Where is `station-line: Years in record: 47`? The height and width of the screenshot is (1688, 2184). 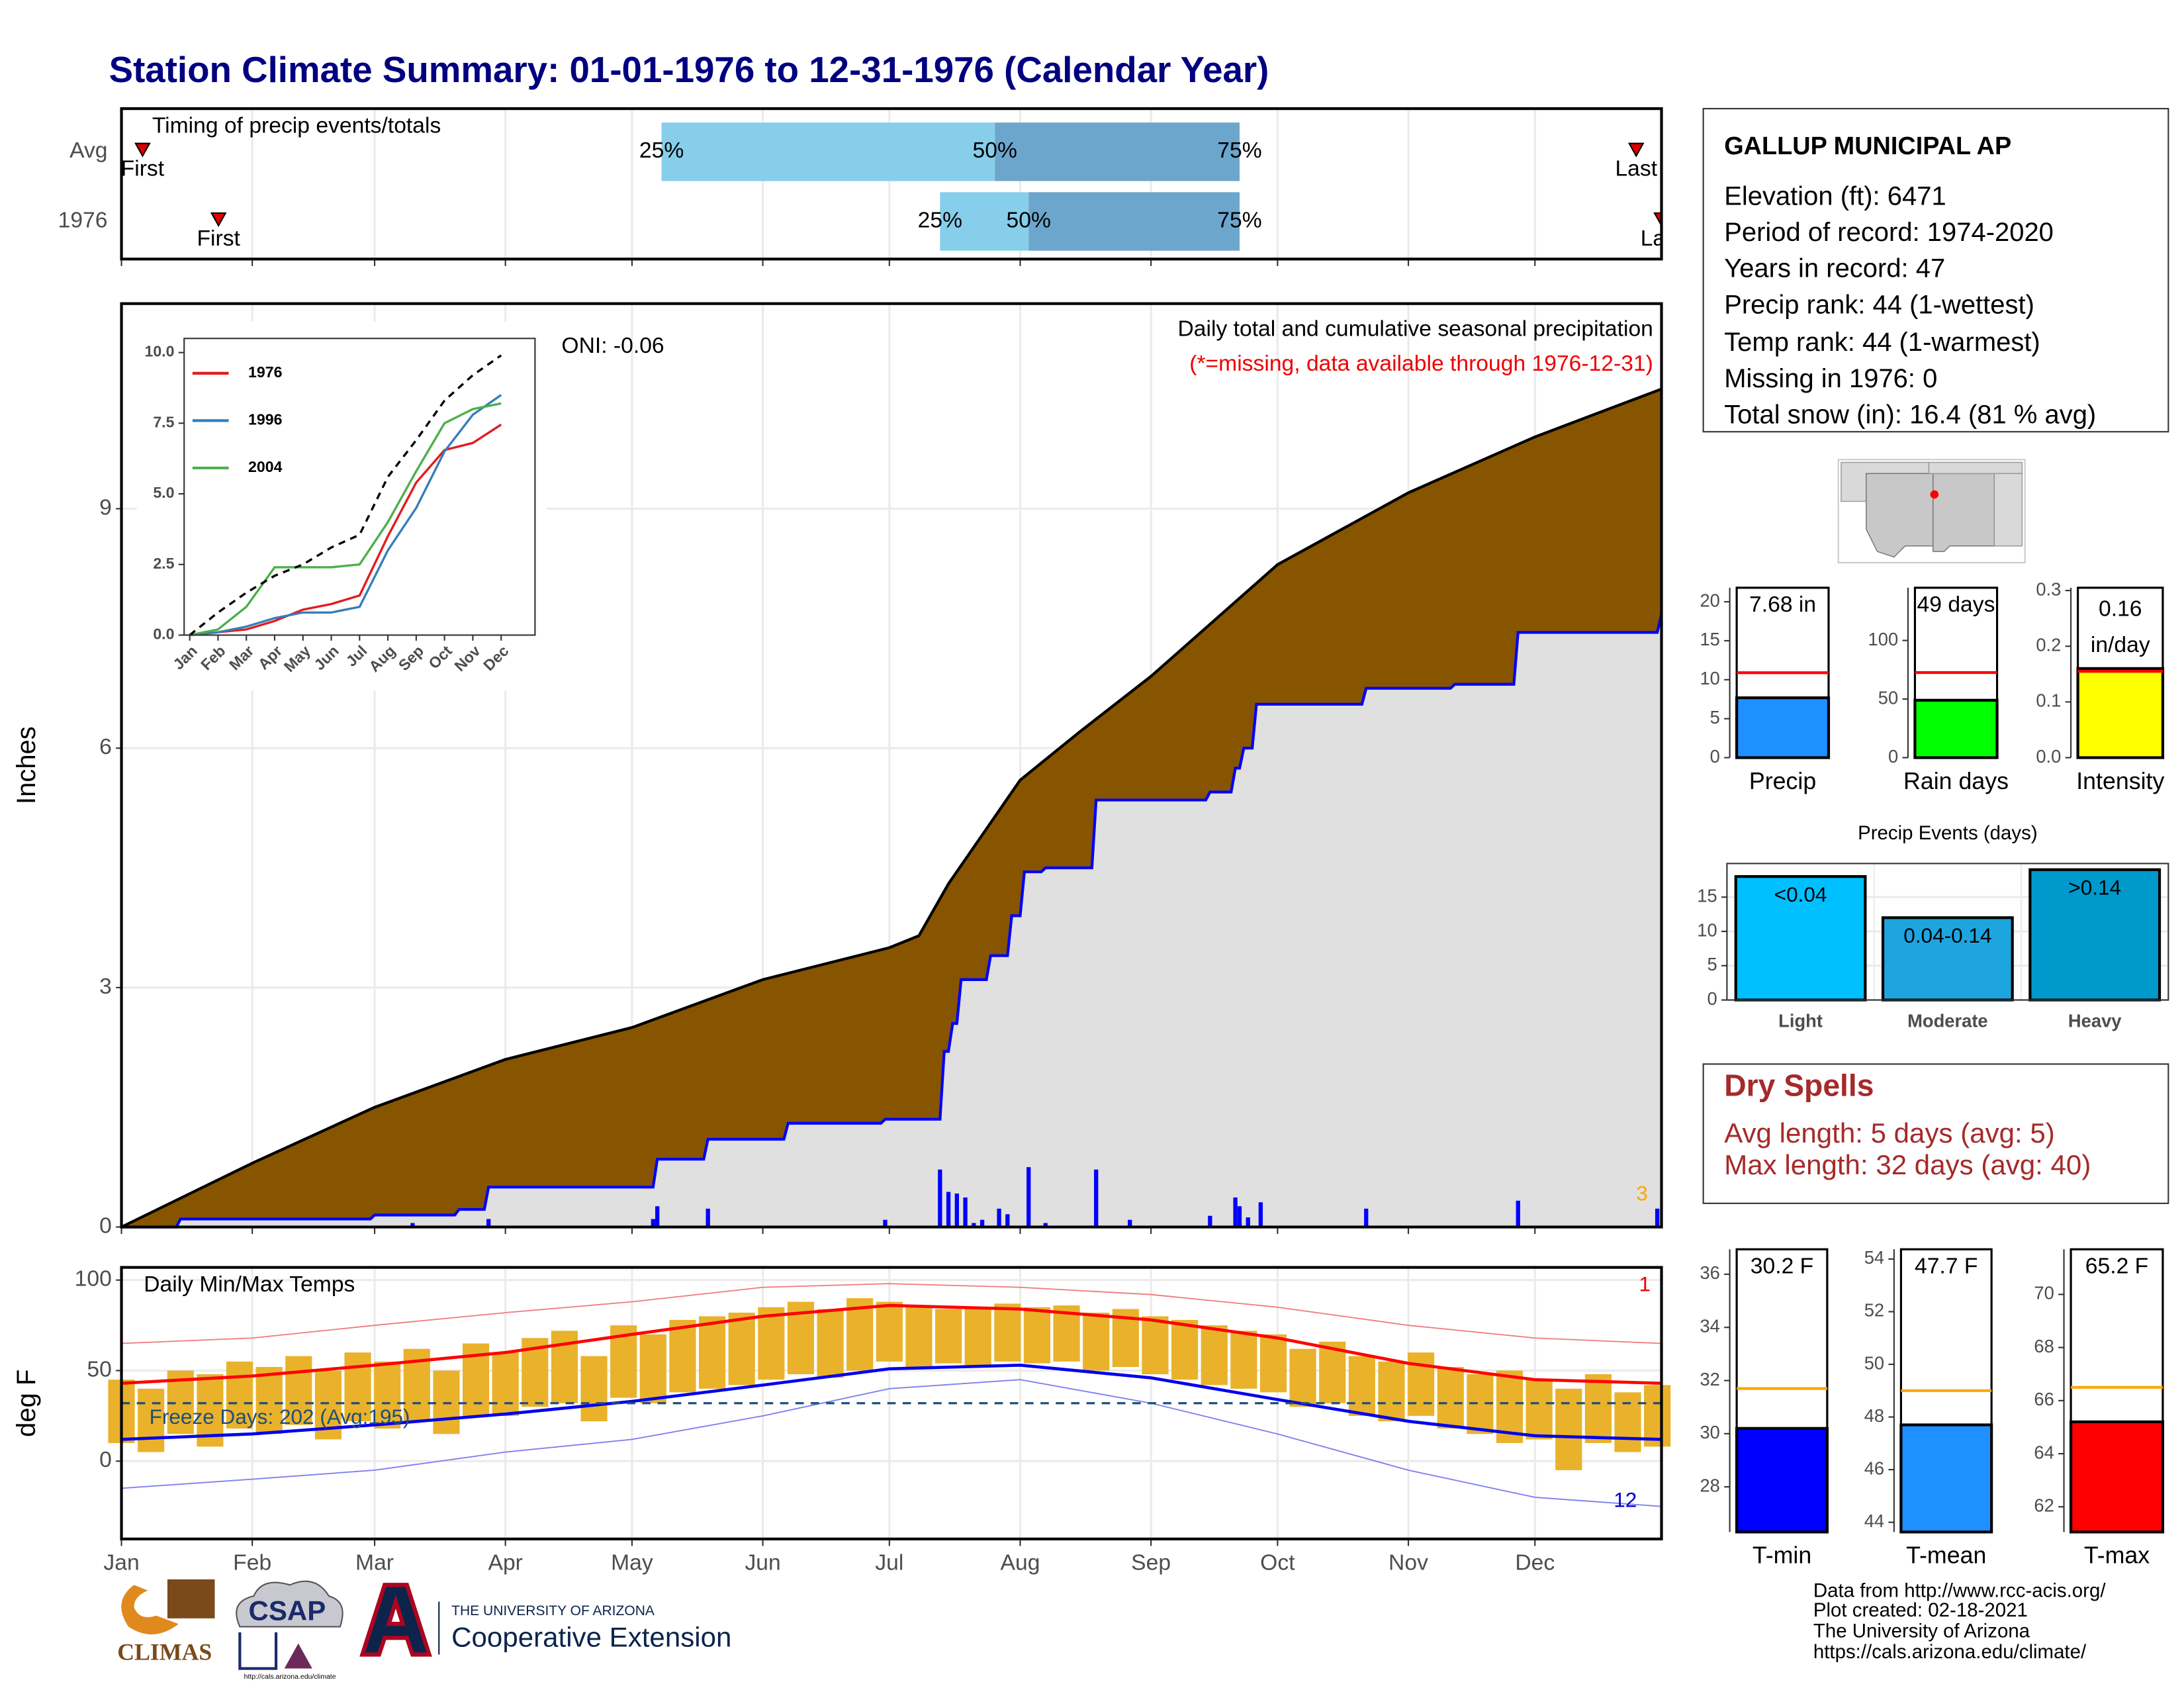
station-line: Years in record: 47 is located at coordinates (1834, 268).